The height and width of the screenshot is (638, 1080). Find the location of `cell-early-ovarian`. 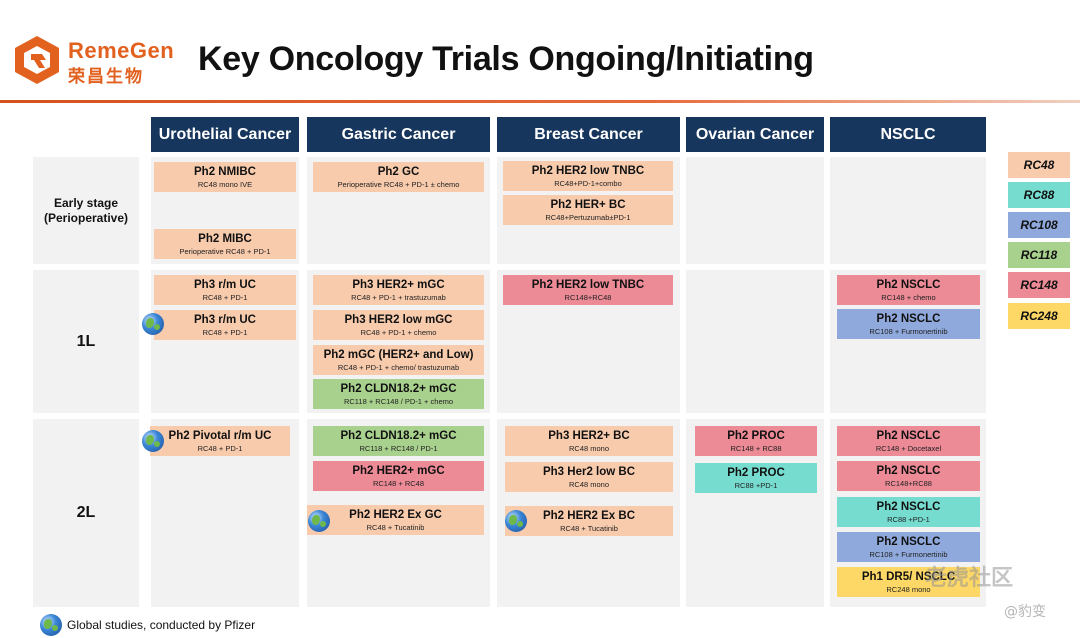

cell-early-ovarian is located at coordinates (755, 210).